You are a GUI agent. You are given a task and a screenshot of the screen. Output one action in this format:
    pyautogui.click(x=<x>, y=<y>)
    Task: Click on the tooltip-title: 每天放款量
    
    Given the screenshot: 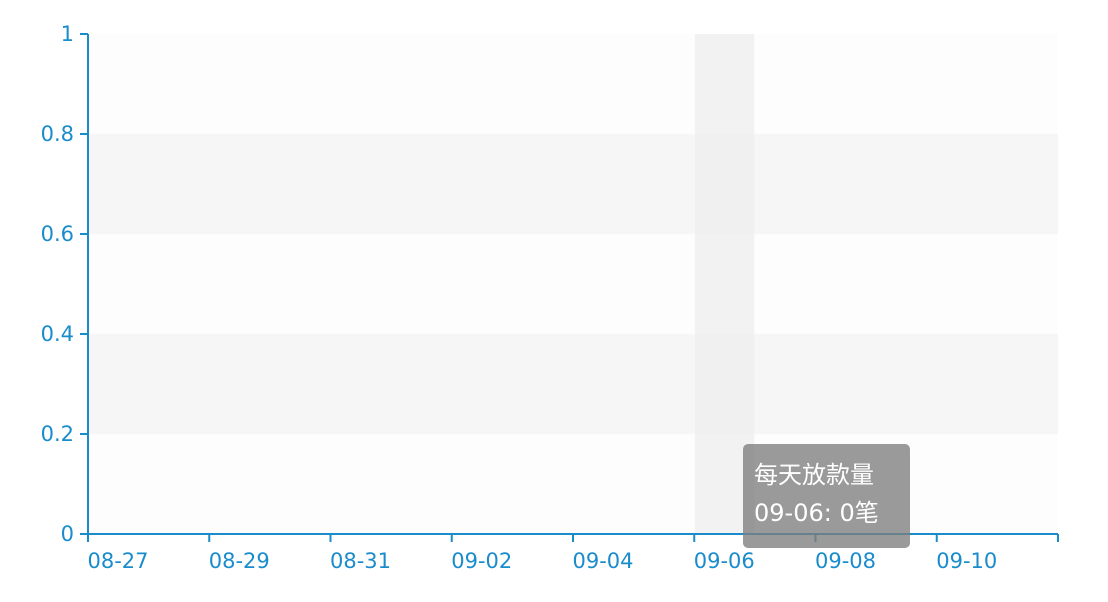 What is the action you would take?
    pyautogui.click(x=814, y=475)
    